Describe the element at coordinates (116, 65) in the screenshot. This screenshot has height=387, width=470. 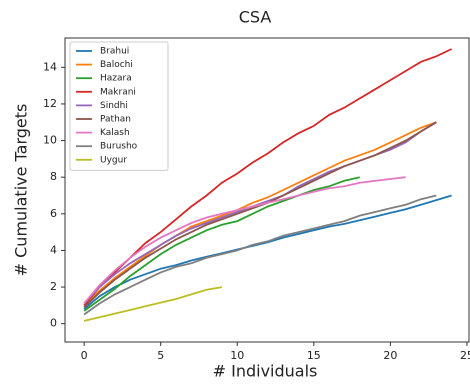
I see `legend-label: Balochi` at that location.